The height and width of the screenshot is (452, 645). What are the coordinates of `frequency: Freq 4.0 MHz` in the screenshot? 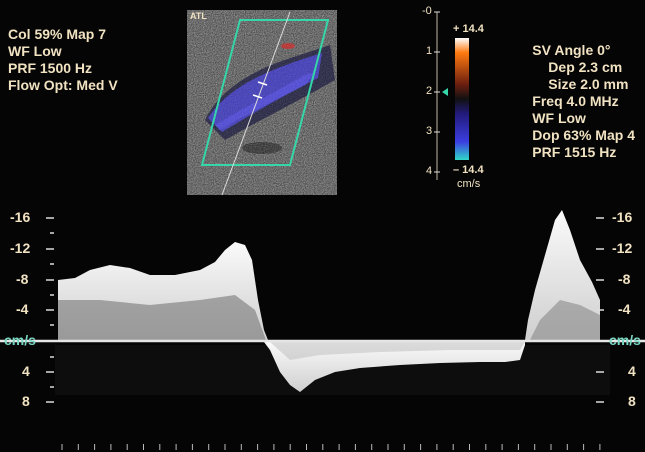 It's located at (575, 101).